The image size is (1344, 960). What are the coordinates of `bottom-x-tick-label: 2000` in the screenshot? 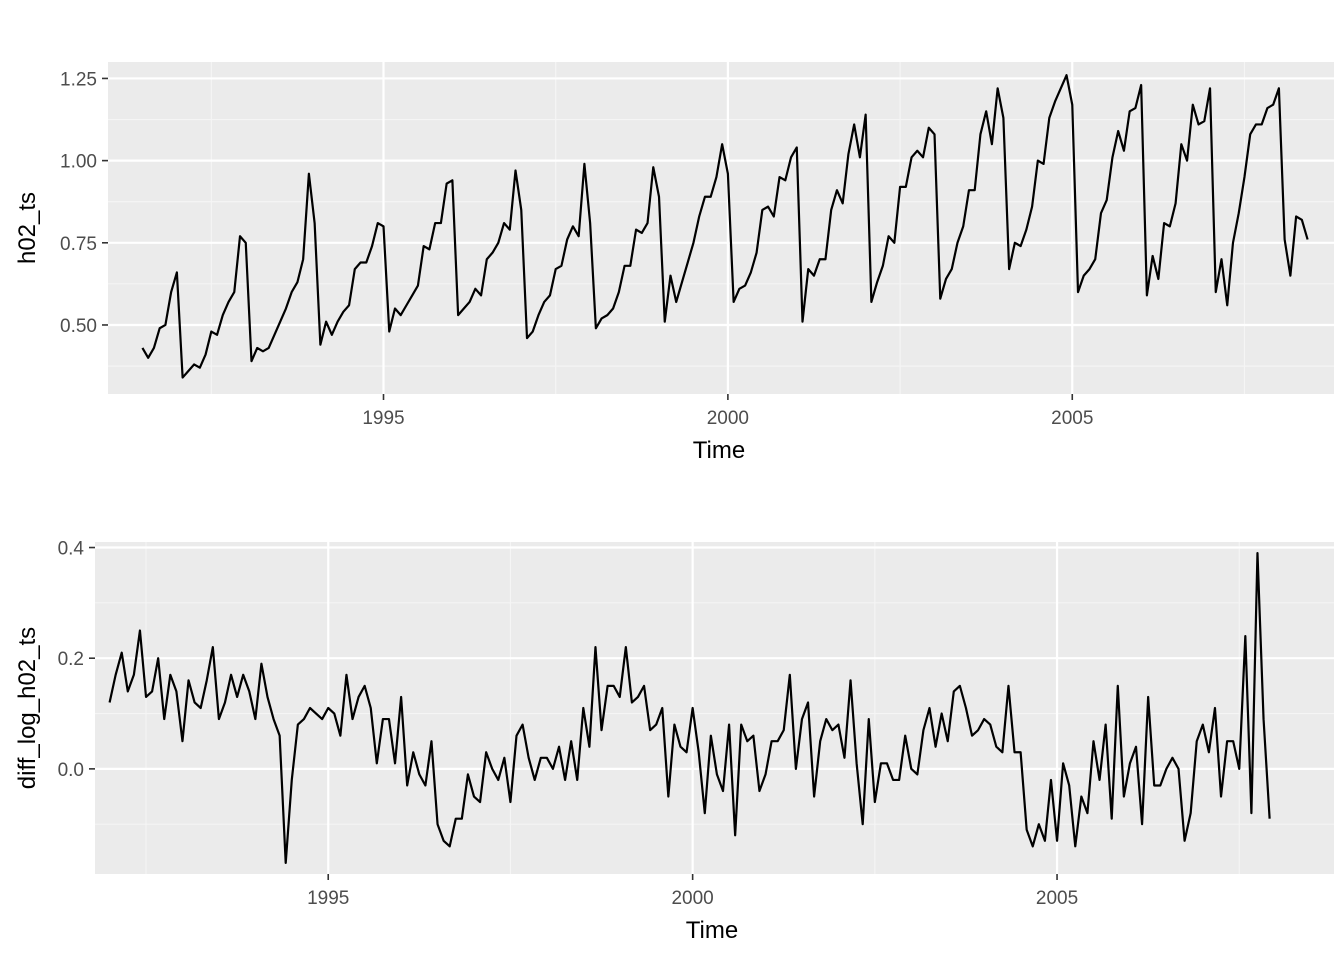 It's located at (692, 898).